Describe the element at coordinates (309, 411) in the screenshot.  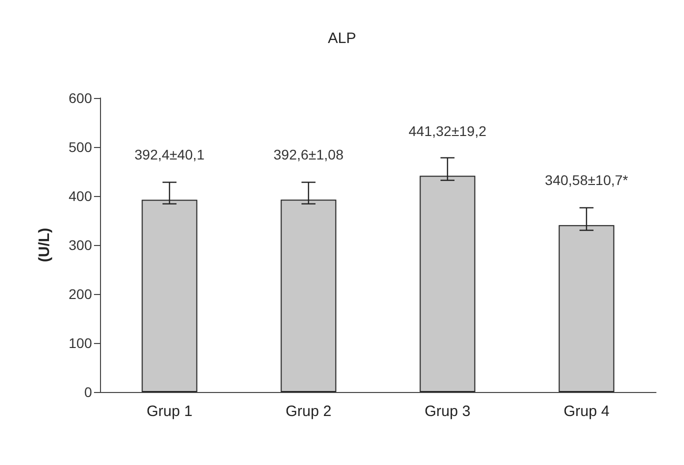
I see `x-tick-label: Grup 2` at that location.